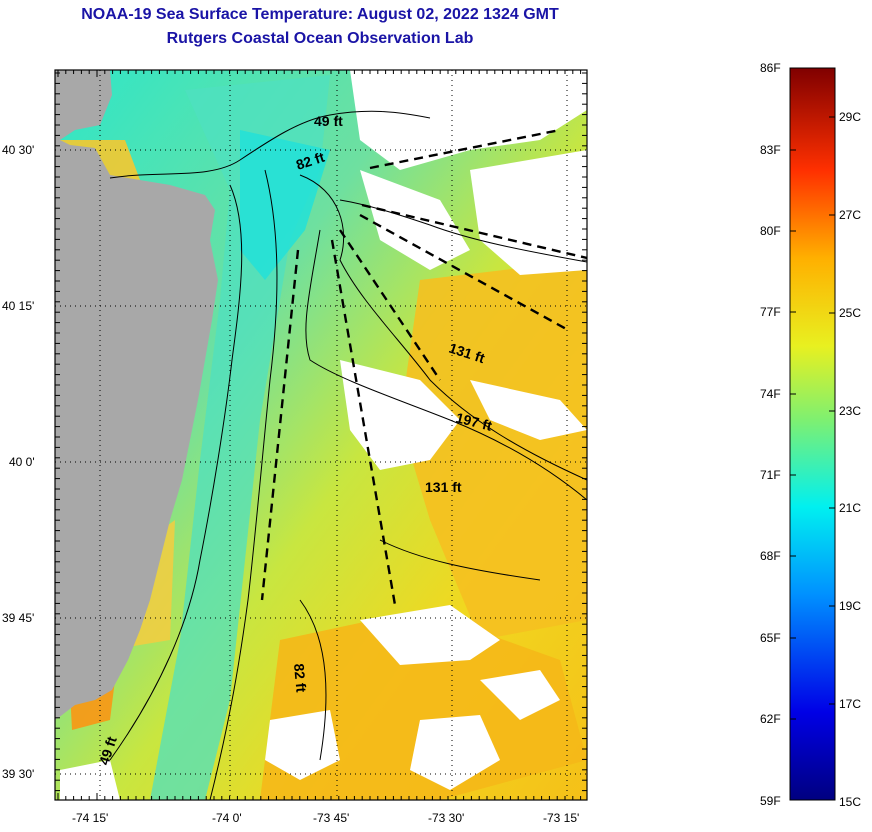 This screenshot has width=872, height=832. What do you see at coordinates (18, 618) in the screenshot?
I see `lat-label: 39 45'` at bounding box center [18, 618].